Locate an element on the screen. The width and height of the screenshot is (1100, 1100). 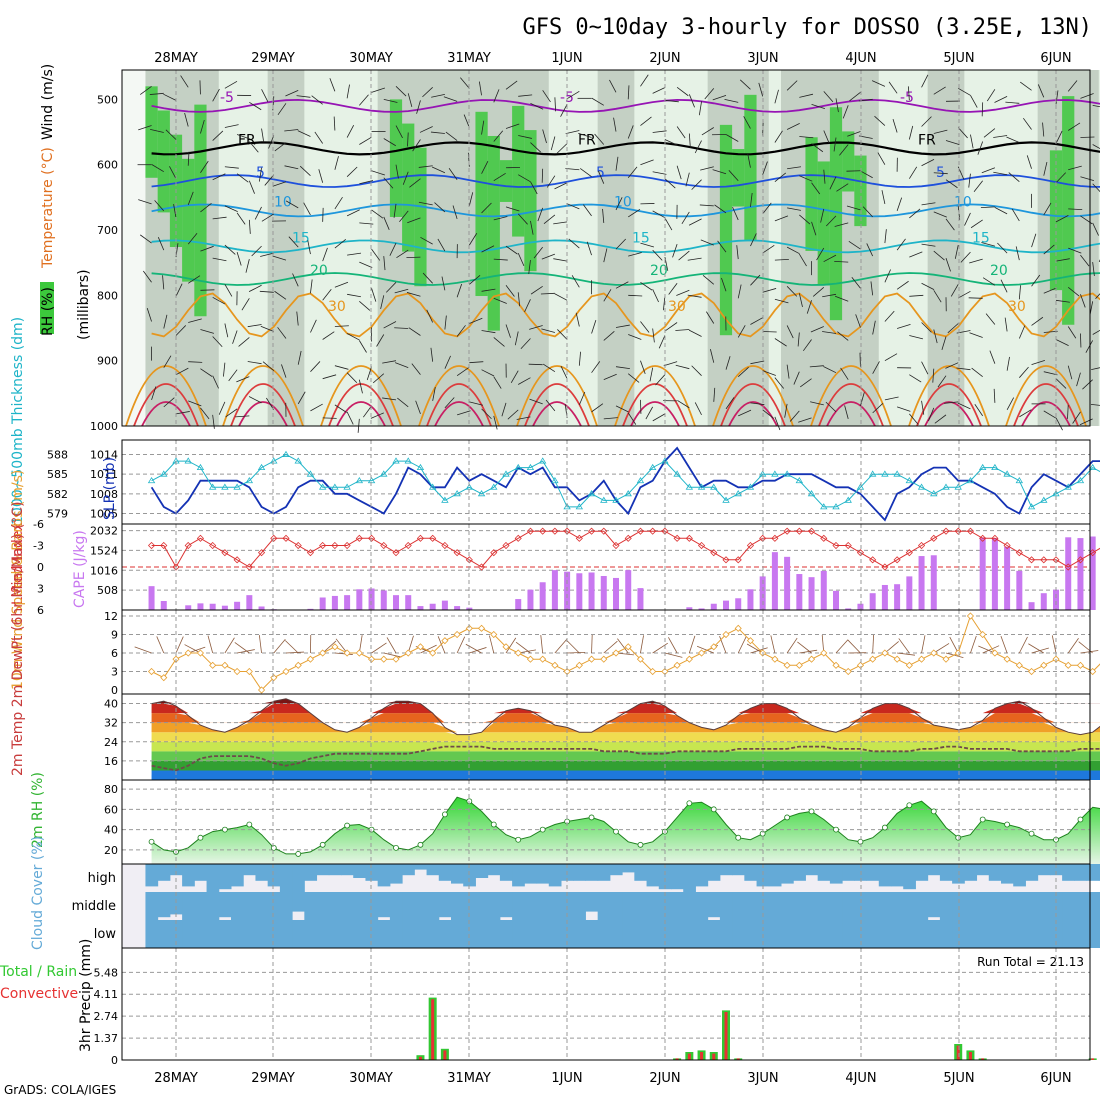
wind10-barb is located at coordinates (329, 647).